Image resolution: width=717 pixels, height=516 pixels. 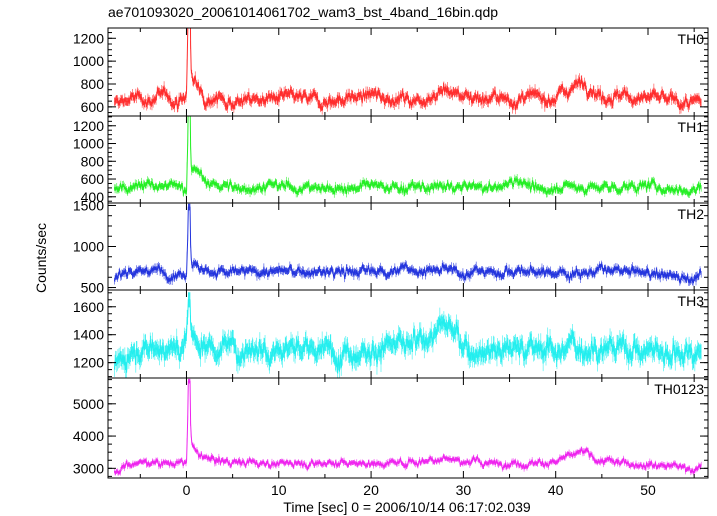 What do you see at coordinates (88, 468) in the screenshot?
I see `y-tick-label: 3000` at bounding box center [88, 468].